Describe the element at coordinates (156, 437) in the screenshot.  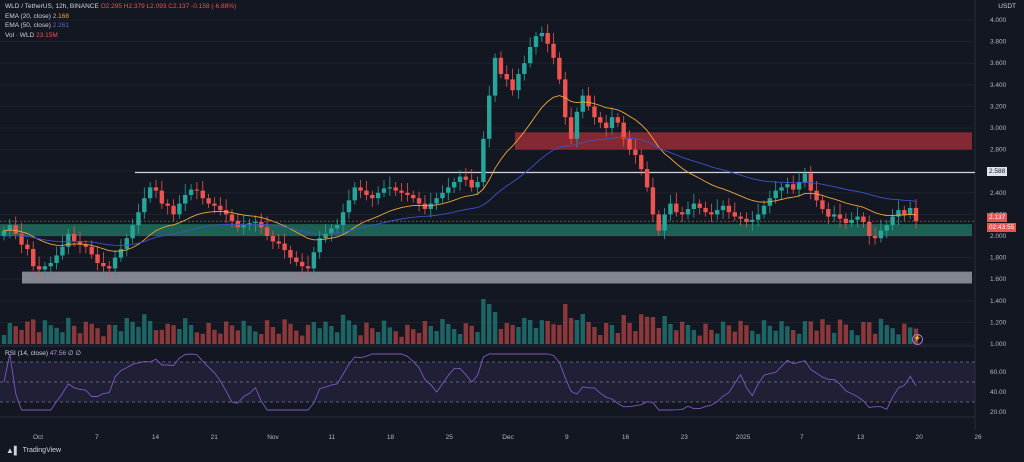
I see `x-tick-label: 14` at that location.